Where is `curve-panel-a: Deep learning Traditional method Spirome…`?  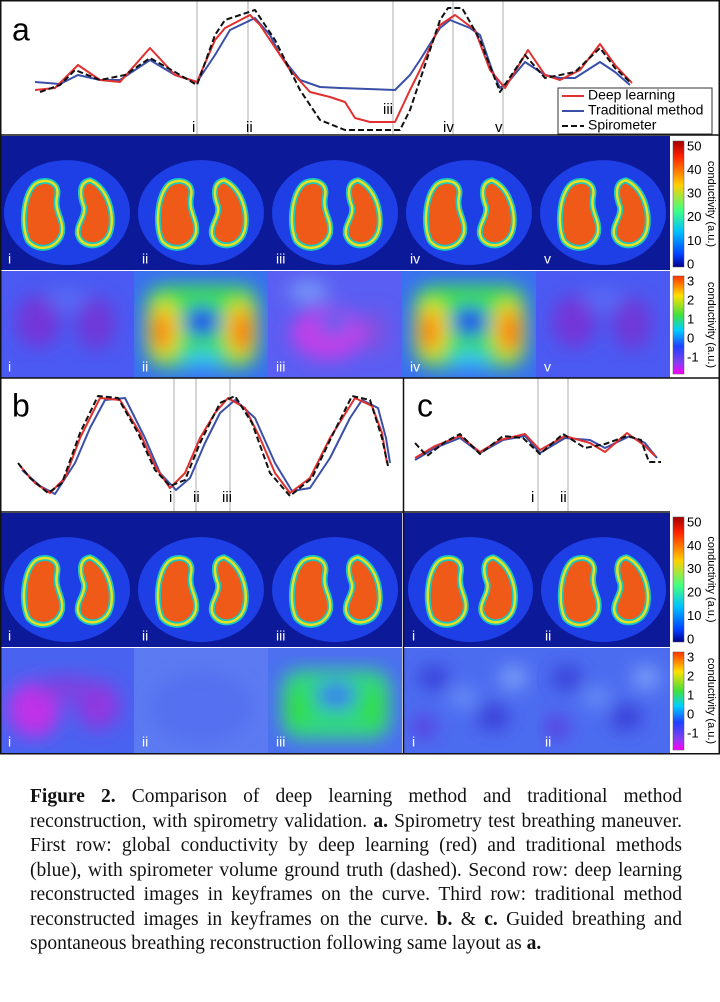 curve-panel-a: Deep learning Traditional method Spirome… is located at coordinates (362, 67).